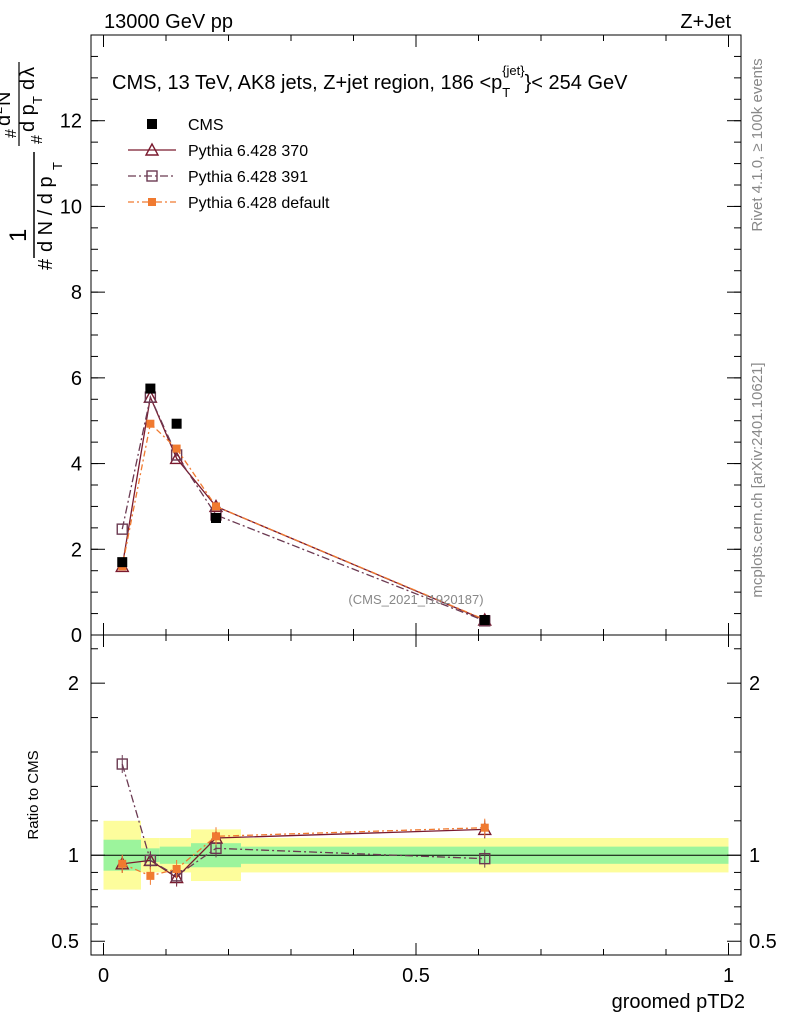 This screenshot has height=1024, width=786. What do you see at coordinates (303, 821) in the screenshot?
I see `ratio-series` at bounding box center [303, 821].